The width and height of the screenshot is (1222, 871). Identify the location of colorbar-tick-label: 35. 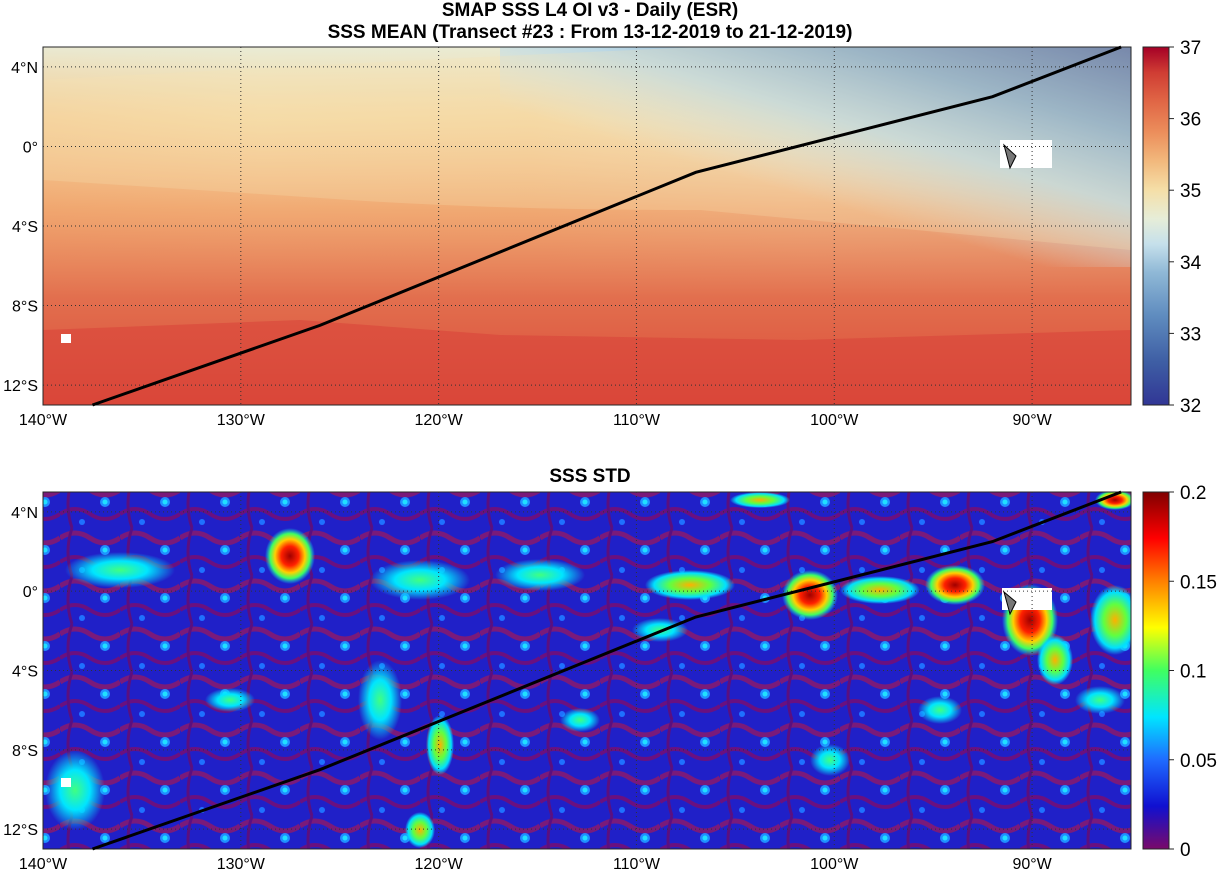
(1190, 191).